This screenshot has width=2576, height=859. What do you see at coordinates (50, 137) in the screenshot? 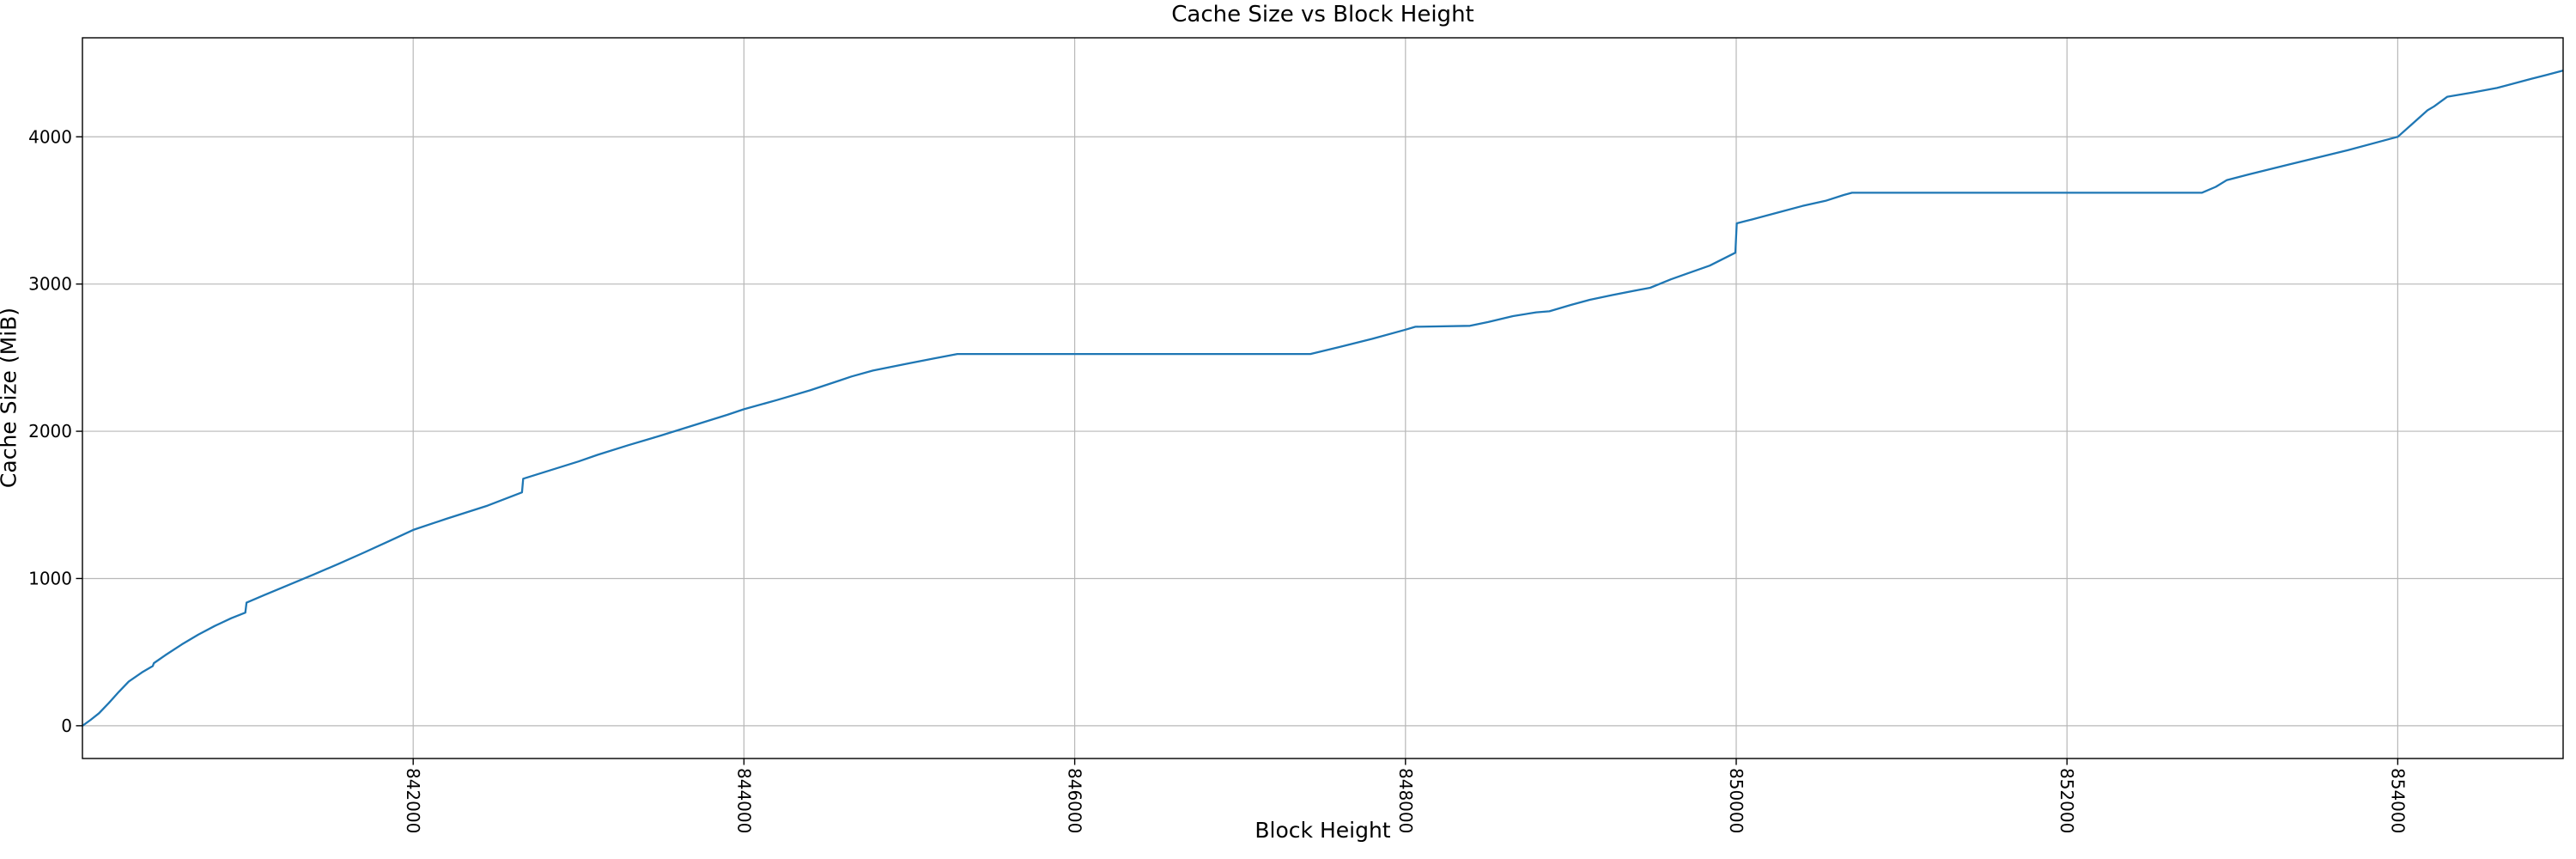
I see `y-tick-label: 4000` at bounding box center [50, 137].